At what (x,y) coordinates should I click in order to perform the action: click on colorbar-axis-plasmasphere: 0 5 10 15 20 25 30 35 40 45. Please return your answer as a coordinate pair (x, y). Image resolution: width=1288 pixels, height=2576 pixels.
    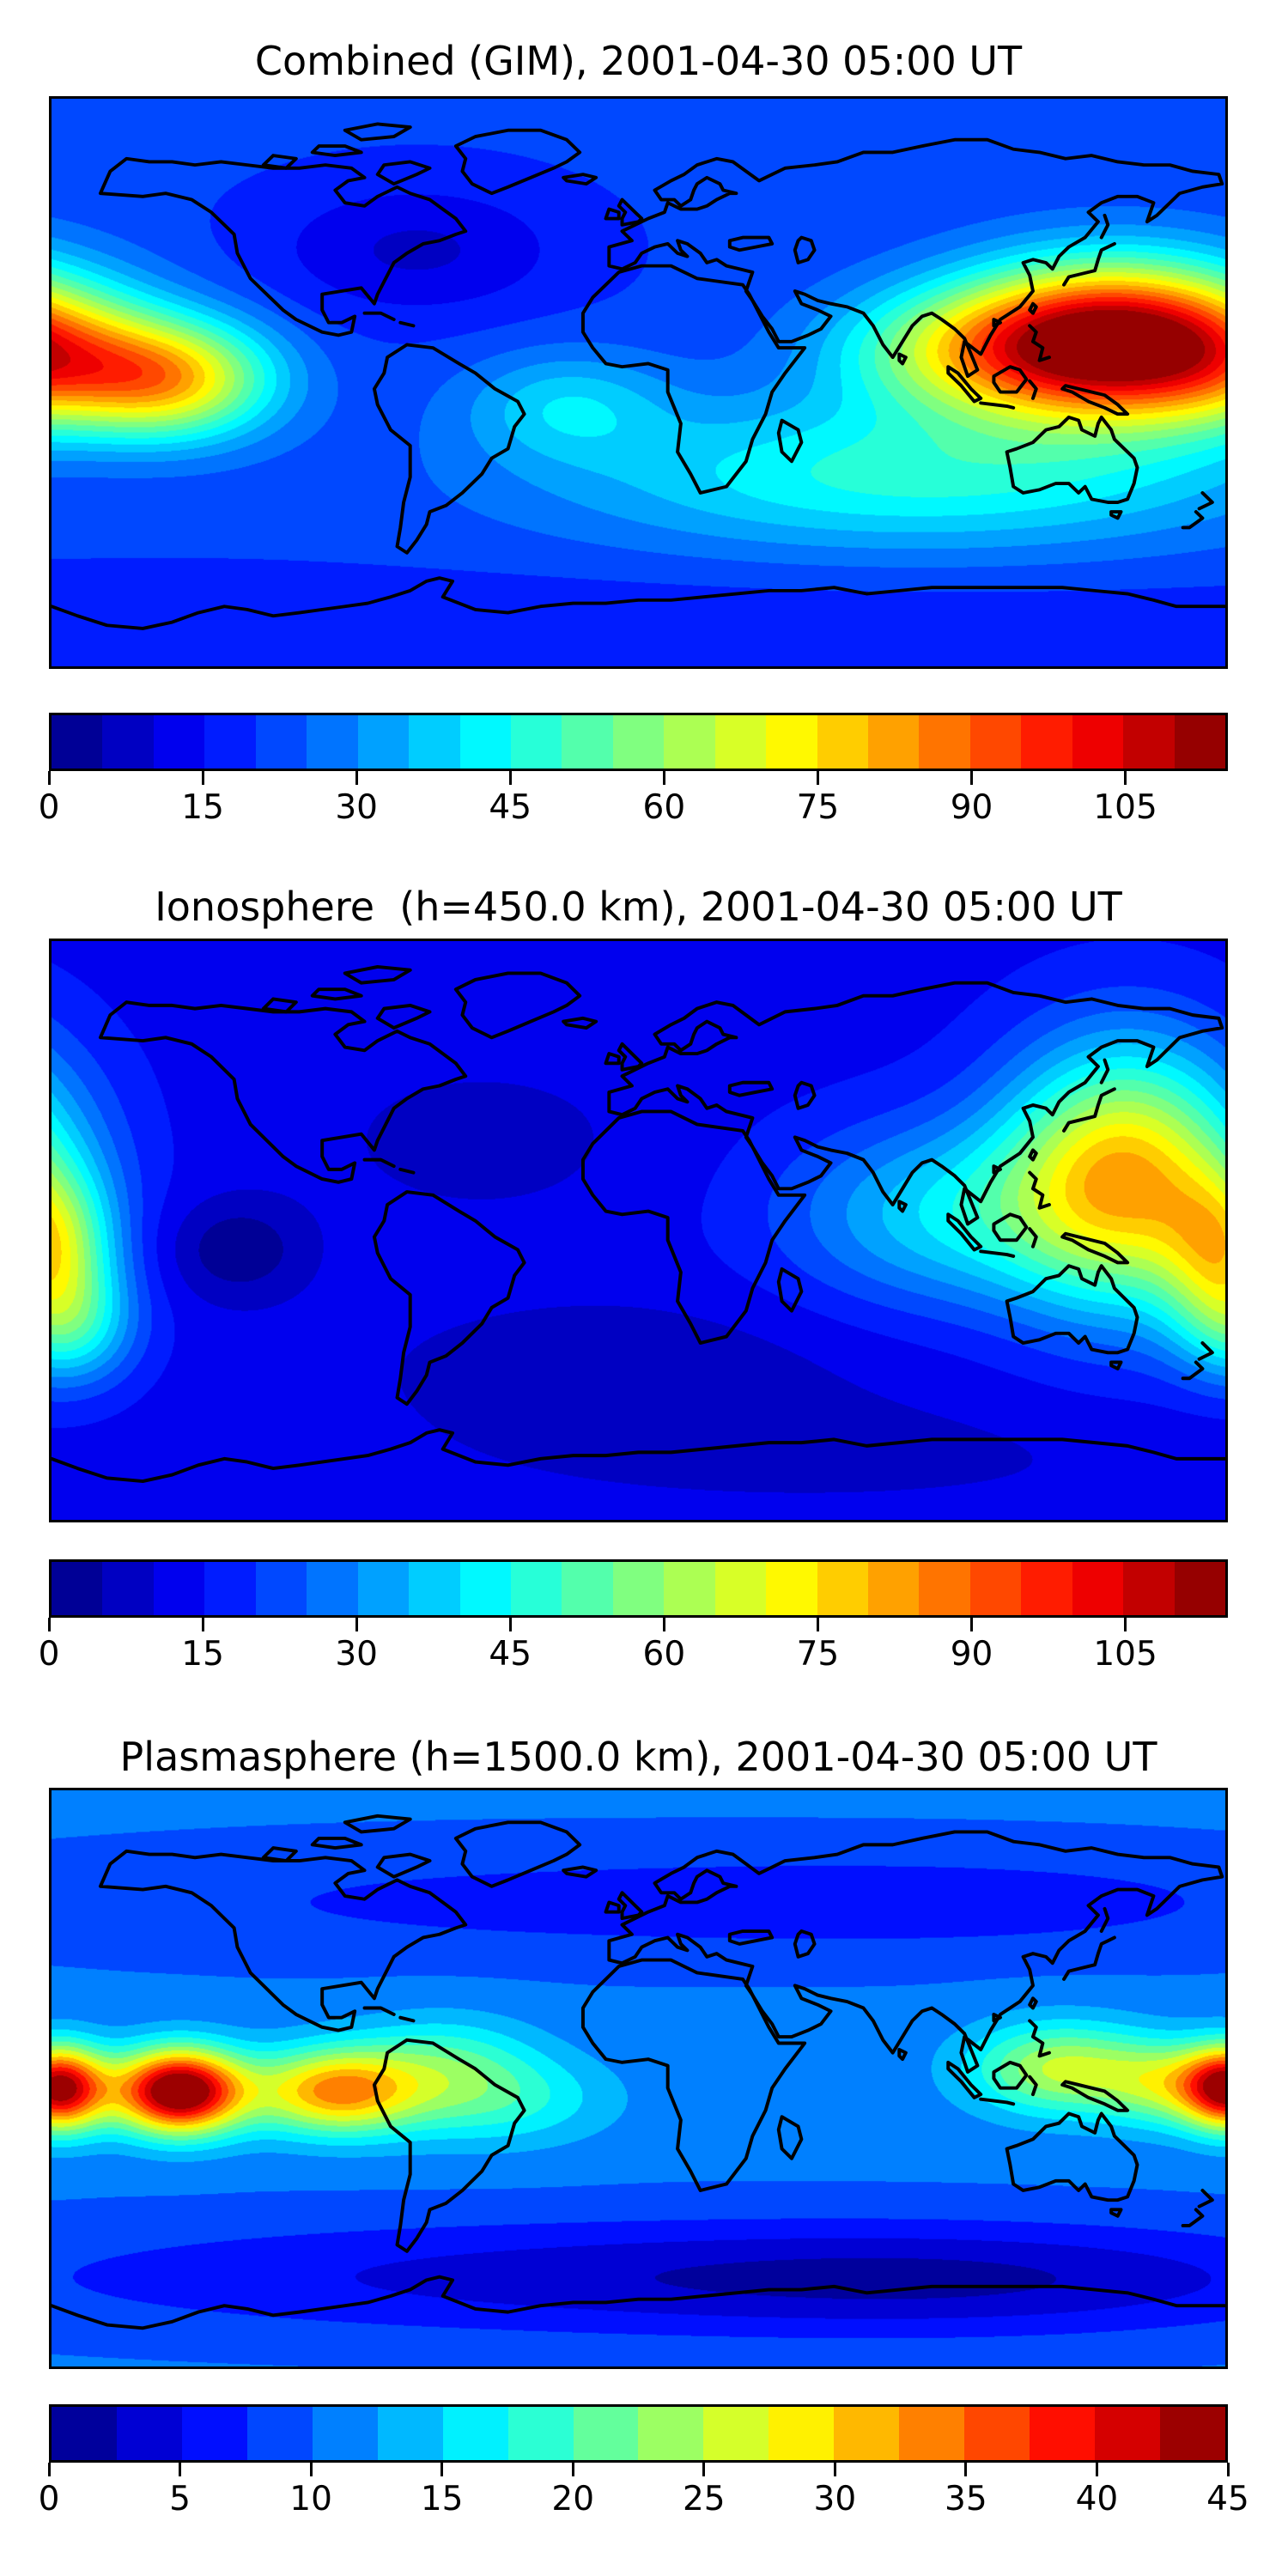
    Looking at the image, I should click on (644, 2495).